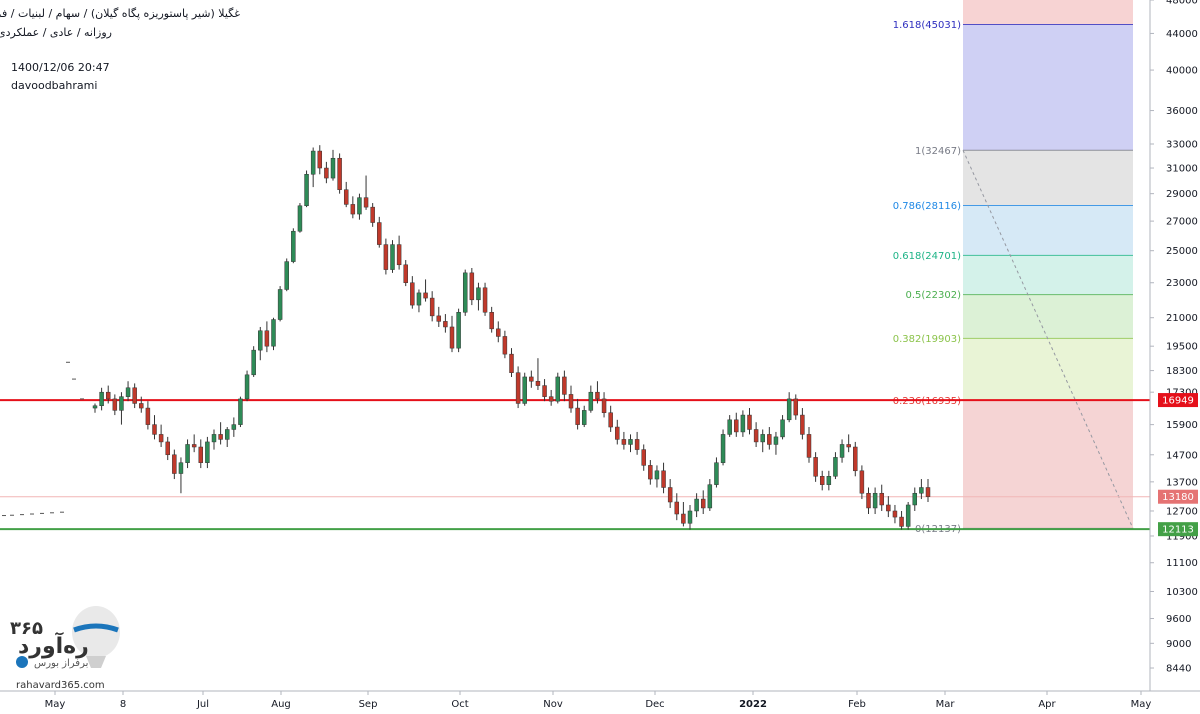 This screenshot has width=1200, height=714. I want to click on fib-level-label: 0.618(24701), so click(927, 256).